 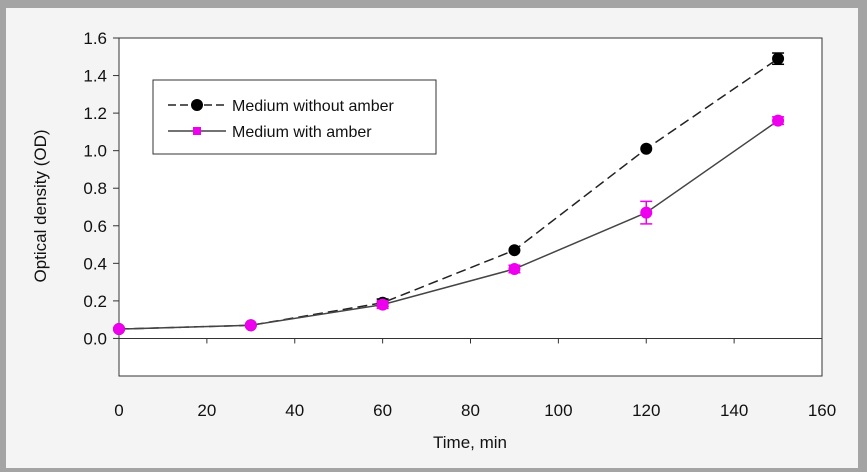 I want to click on legend: Medium without amber Medium with amber, so click(x=294, y=117).